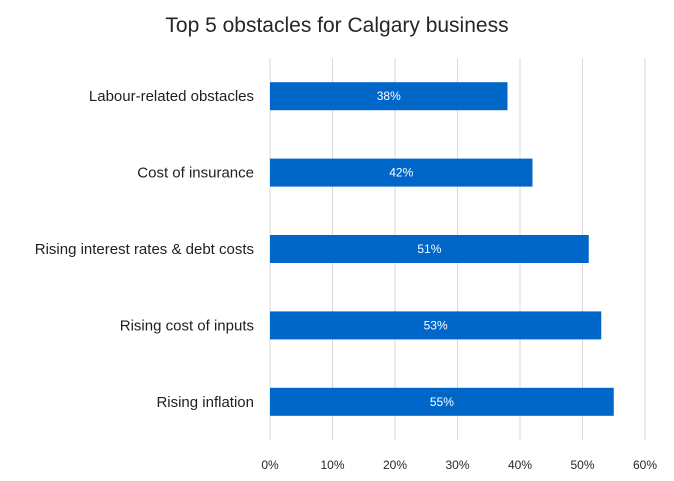 Image resolution: width=674 pixels, height=481 pixels. I want to click on x-tick-label: 20%, so click(395, 465).